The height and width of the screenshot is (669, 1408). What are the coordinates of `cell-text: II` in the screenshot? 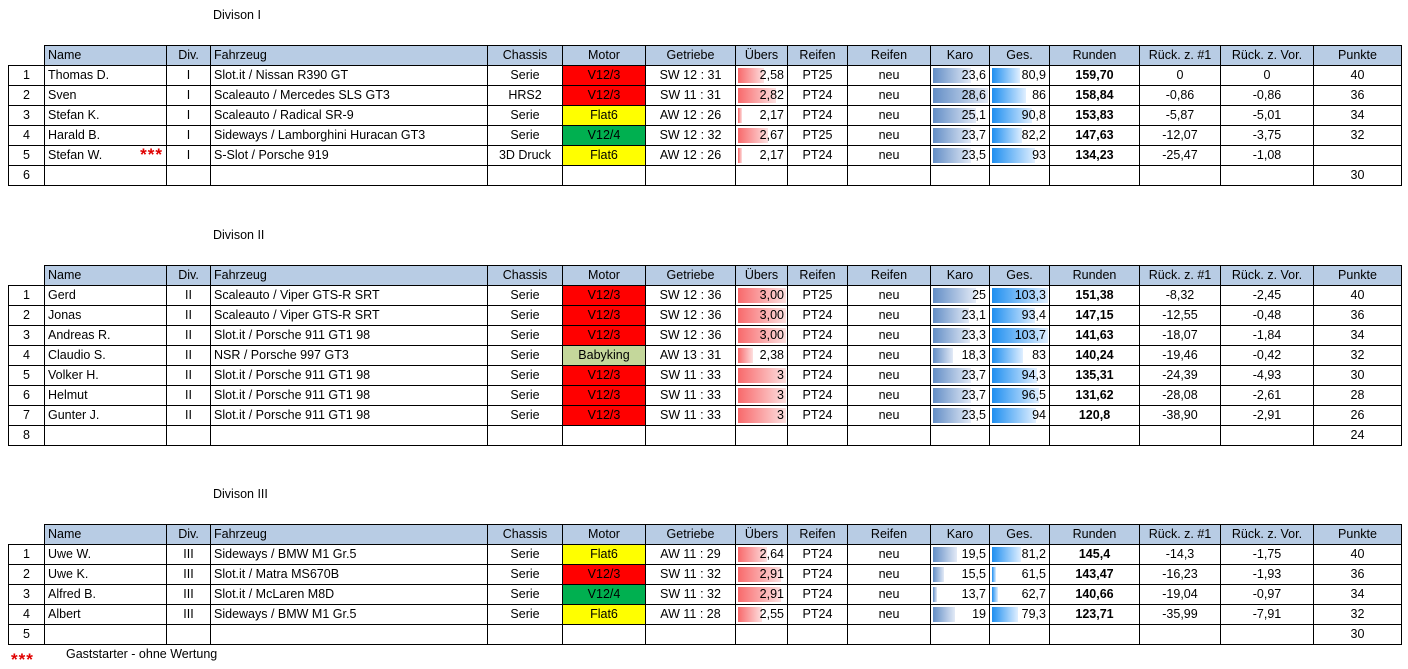 It's located at (188, 335).